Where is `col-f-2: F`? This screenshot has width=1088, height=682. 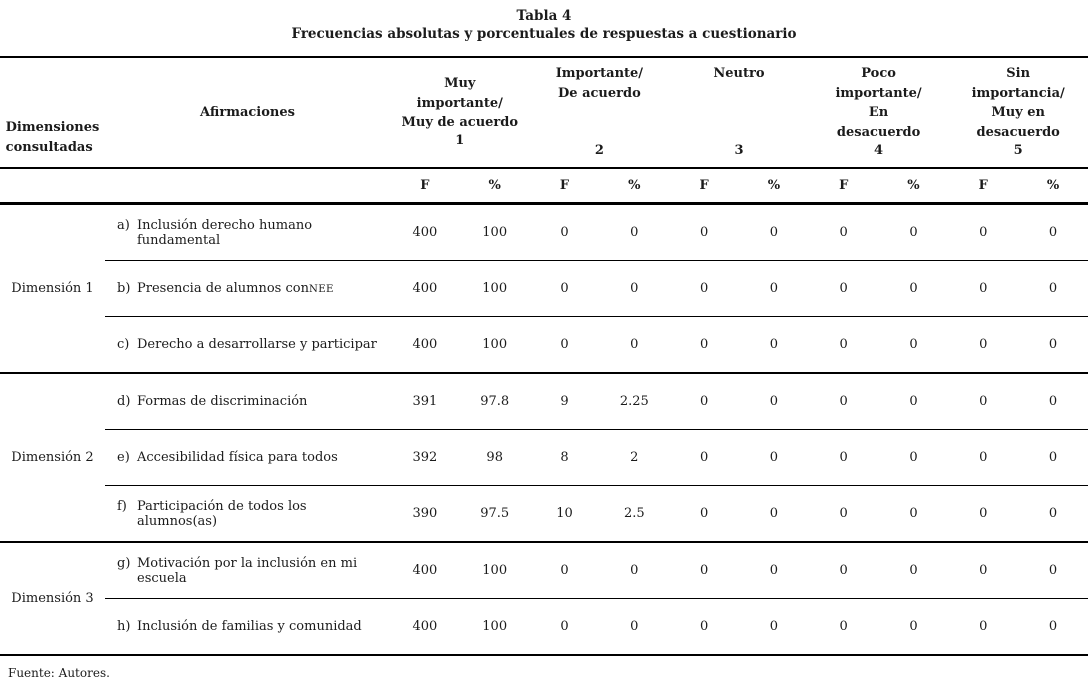
col-f-2: F is located at coordinates (564, 185).